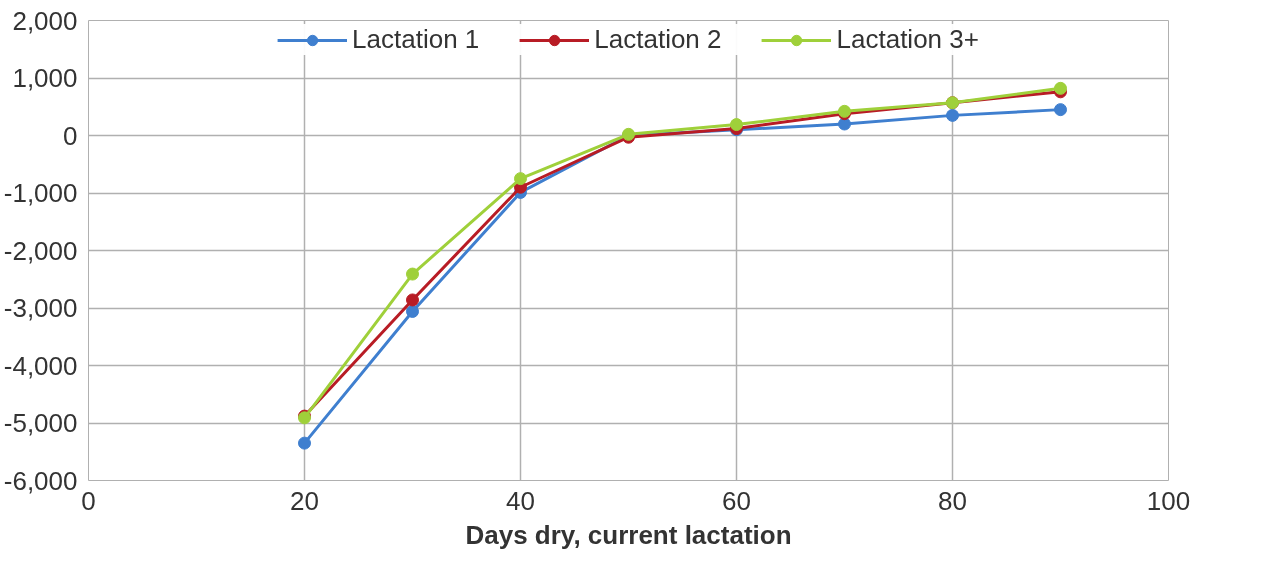 Image resolution: width=1261 pixels, height=578 pixels. I want to click on legend-label: Lactation 2, so click(658, 39).